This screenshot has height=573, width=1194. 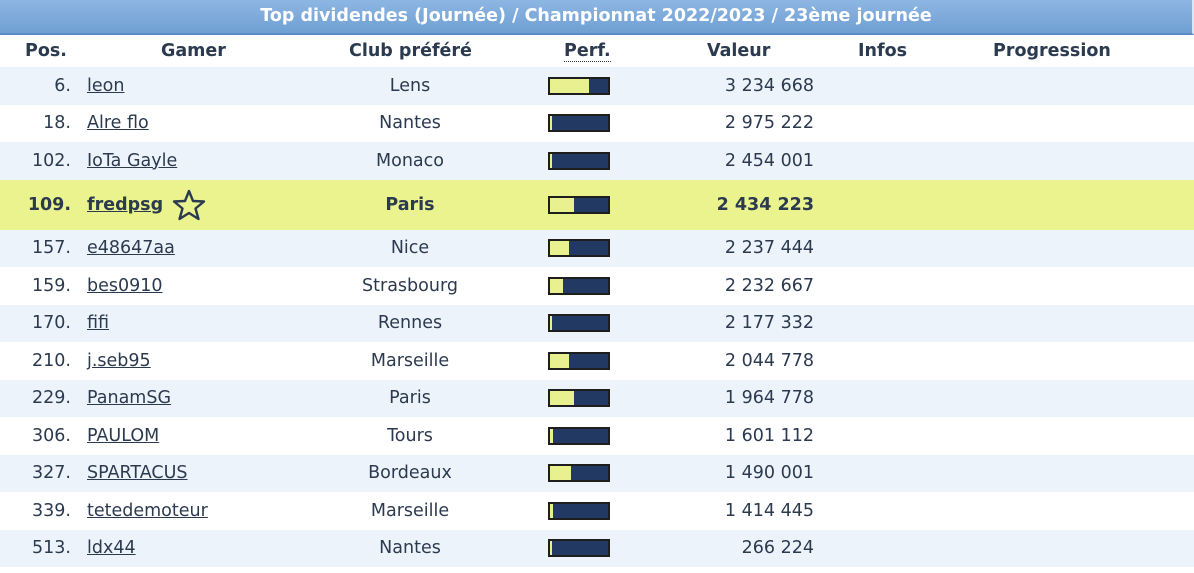 I want to click on table-row: 6. leon Lens 3 234 668, so click(x=597, y=86).